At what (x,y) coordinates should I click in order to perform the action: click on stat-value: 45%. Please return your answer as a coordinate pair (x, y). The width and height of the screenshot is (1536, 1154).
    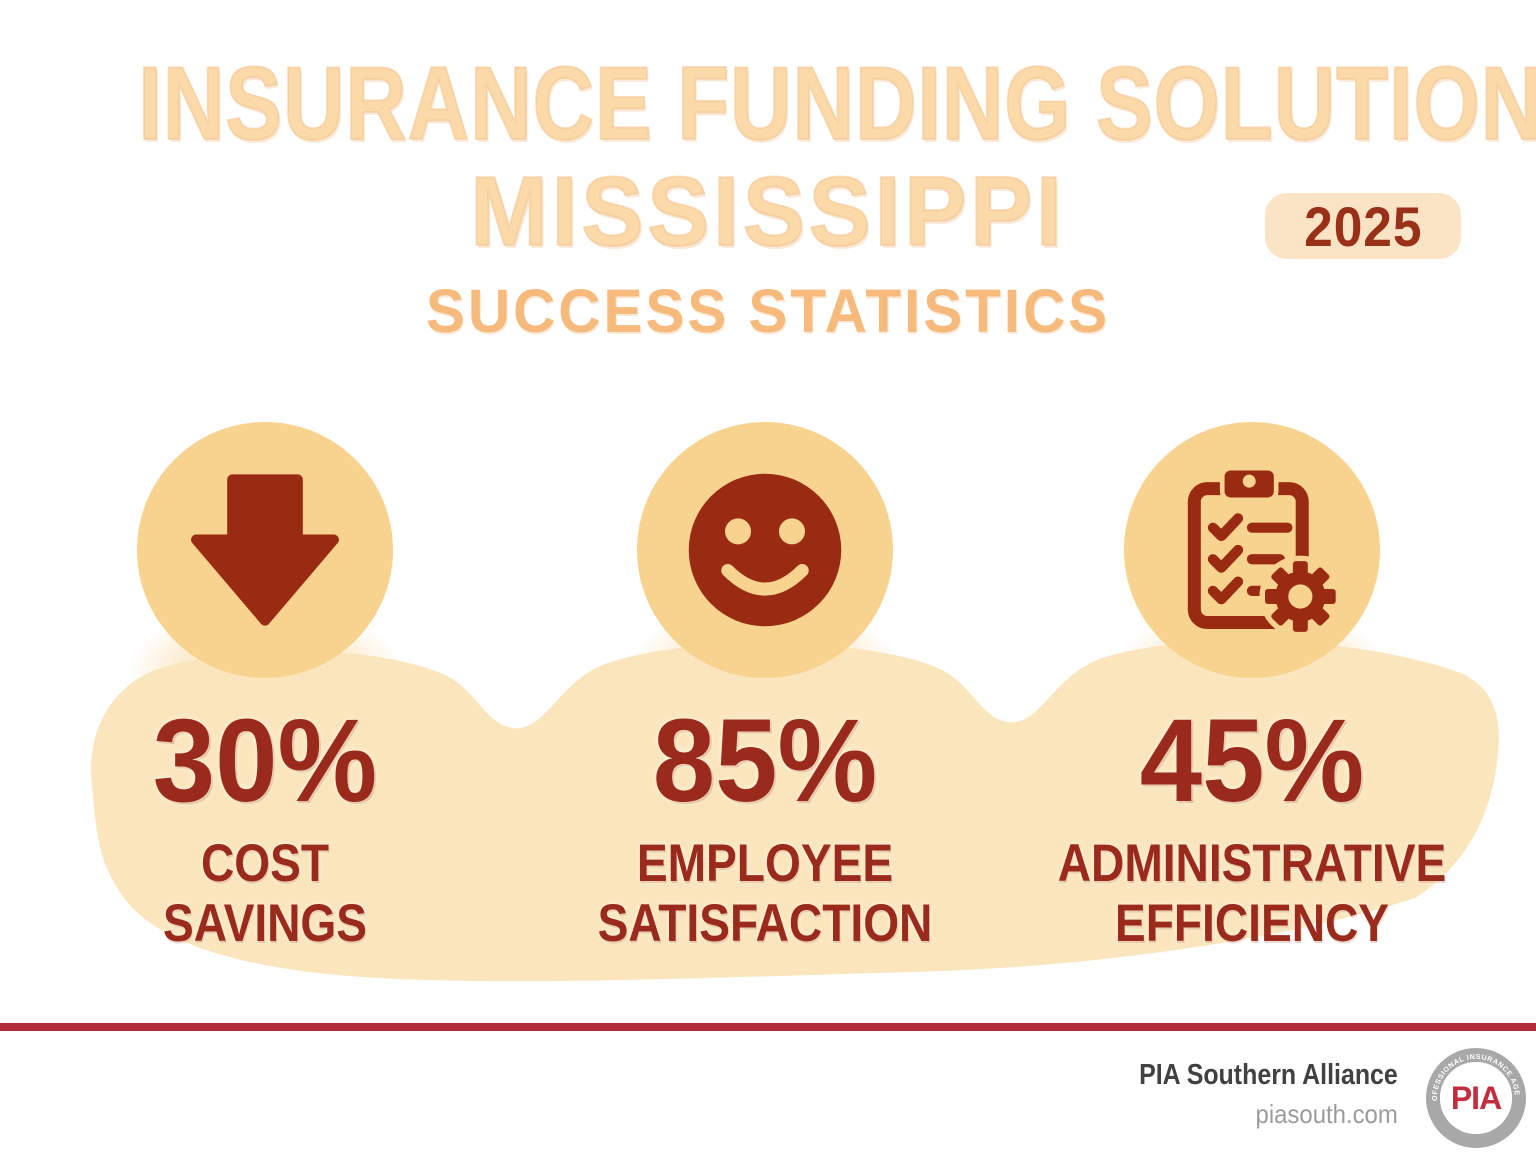
    Looking at the image, I should click on (1252, 761).